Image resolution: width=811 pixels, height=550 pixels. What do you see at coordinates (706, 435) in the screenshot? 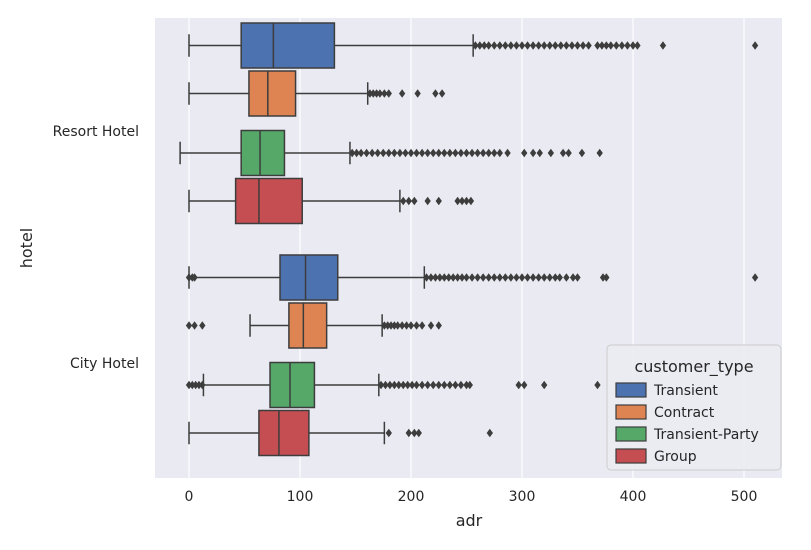
I see `legend-entry: Transient-Party` at bounding box center [706, 435].